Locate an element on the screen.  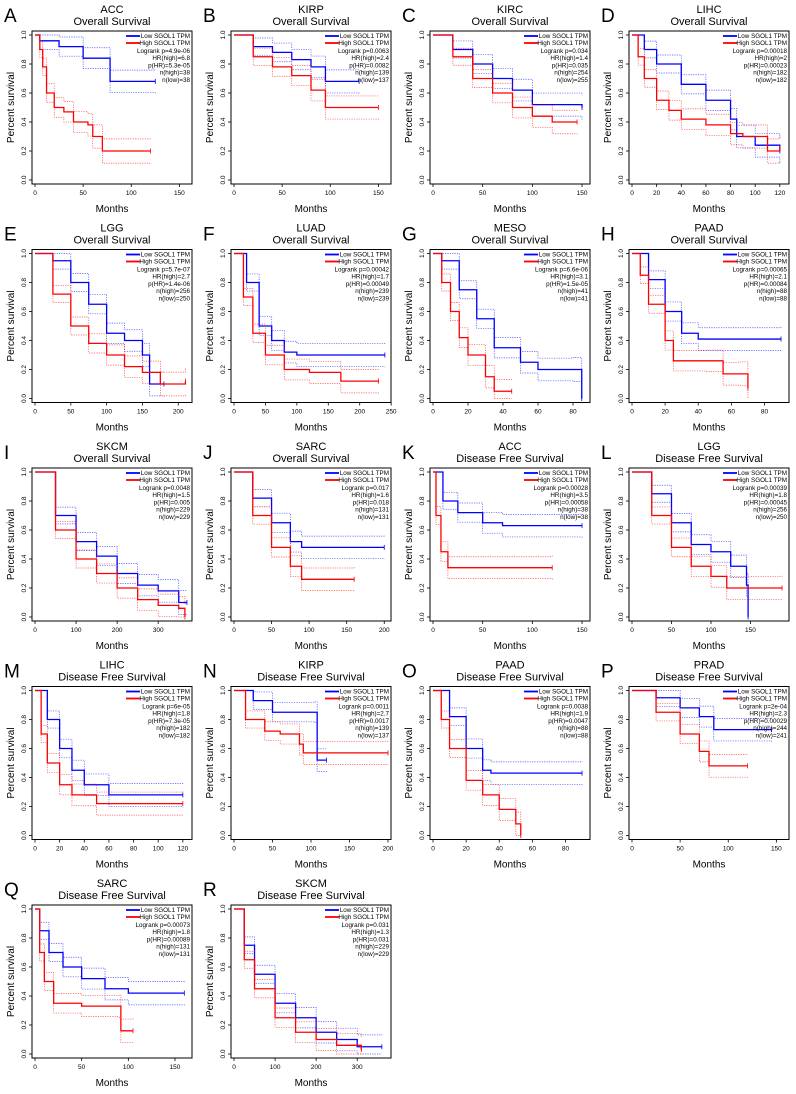
stat-annotation: Logrank p=0.0048 is located at coordinates (164, 488).